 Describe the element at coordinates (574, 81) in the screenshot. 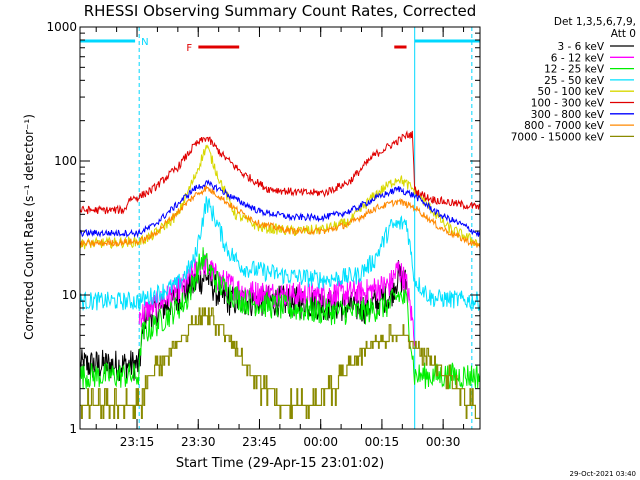

I see `legend-label-3: 25 - 50 keV` at that location.